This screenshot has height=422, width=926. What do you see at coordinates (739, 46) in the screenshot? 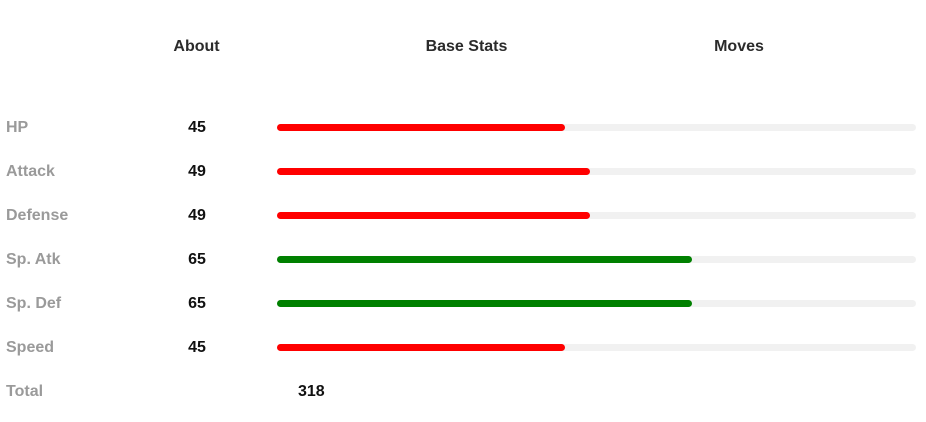
I see `tab-moves: Moves` at bounding box center [739, 46].